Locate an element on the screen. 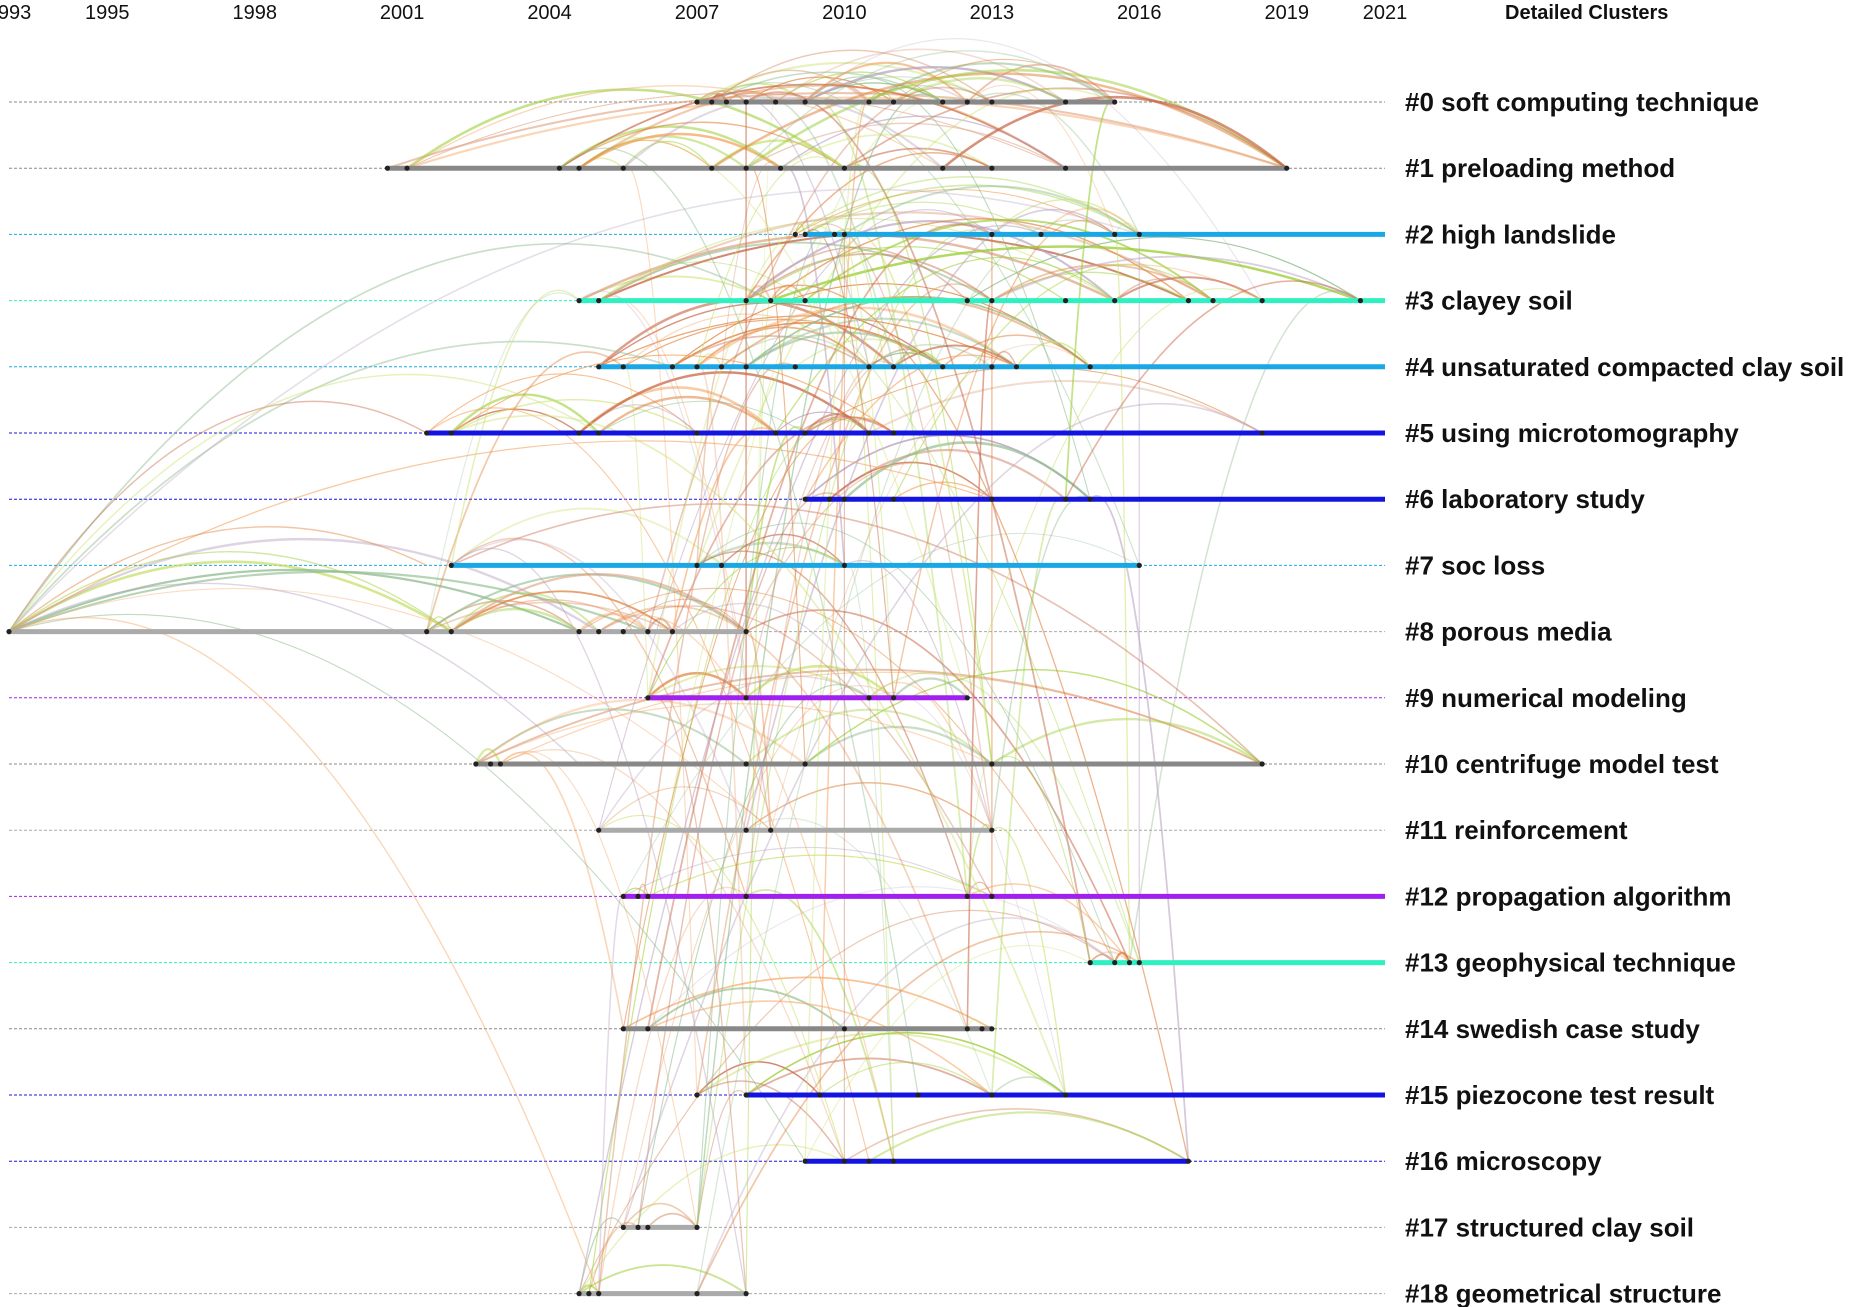 The image size is (1865, 1307). cluster-18-label: #18 geometrical structure is located at coordinates (1563, 1293).